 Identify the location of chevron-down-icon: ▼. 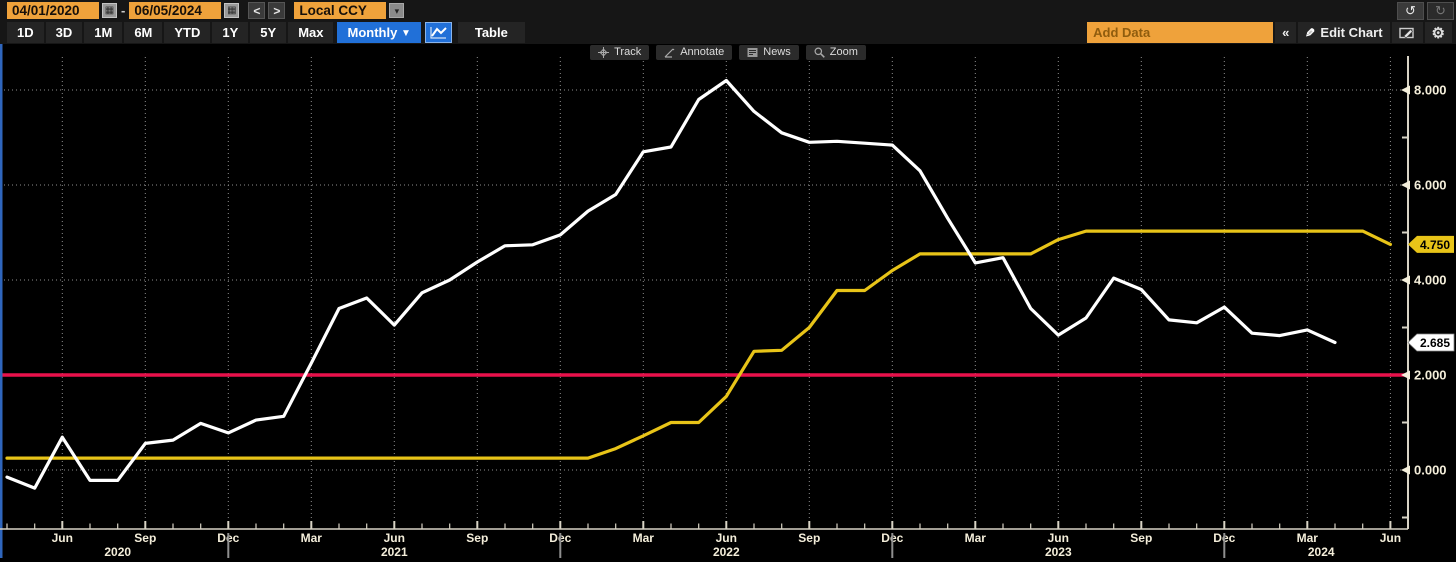
(405, 33).